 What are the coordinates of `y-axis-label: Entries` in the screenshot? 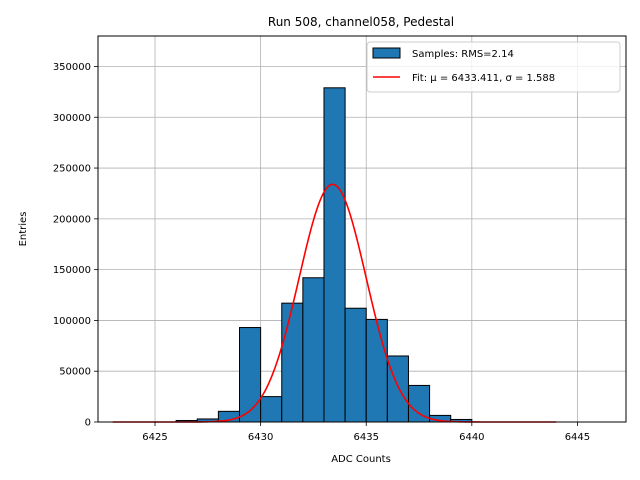 It's located at (23, 229).